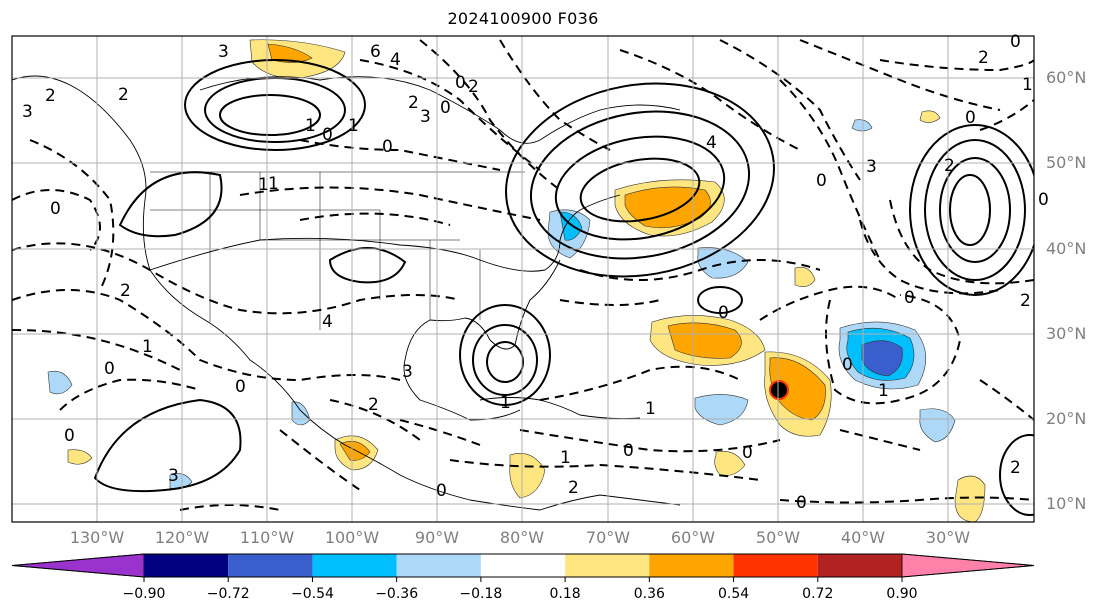  I want to click on colorbar-tick-label: 0.18, so click(565, 594).